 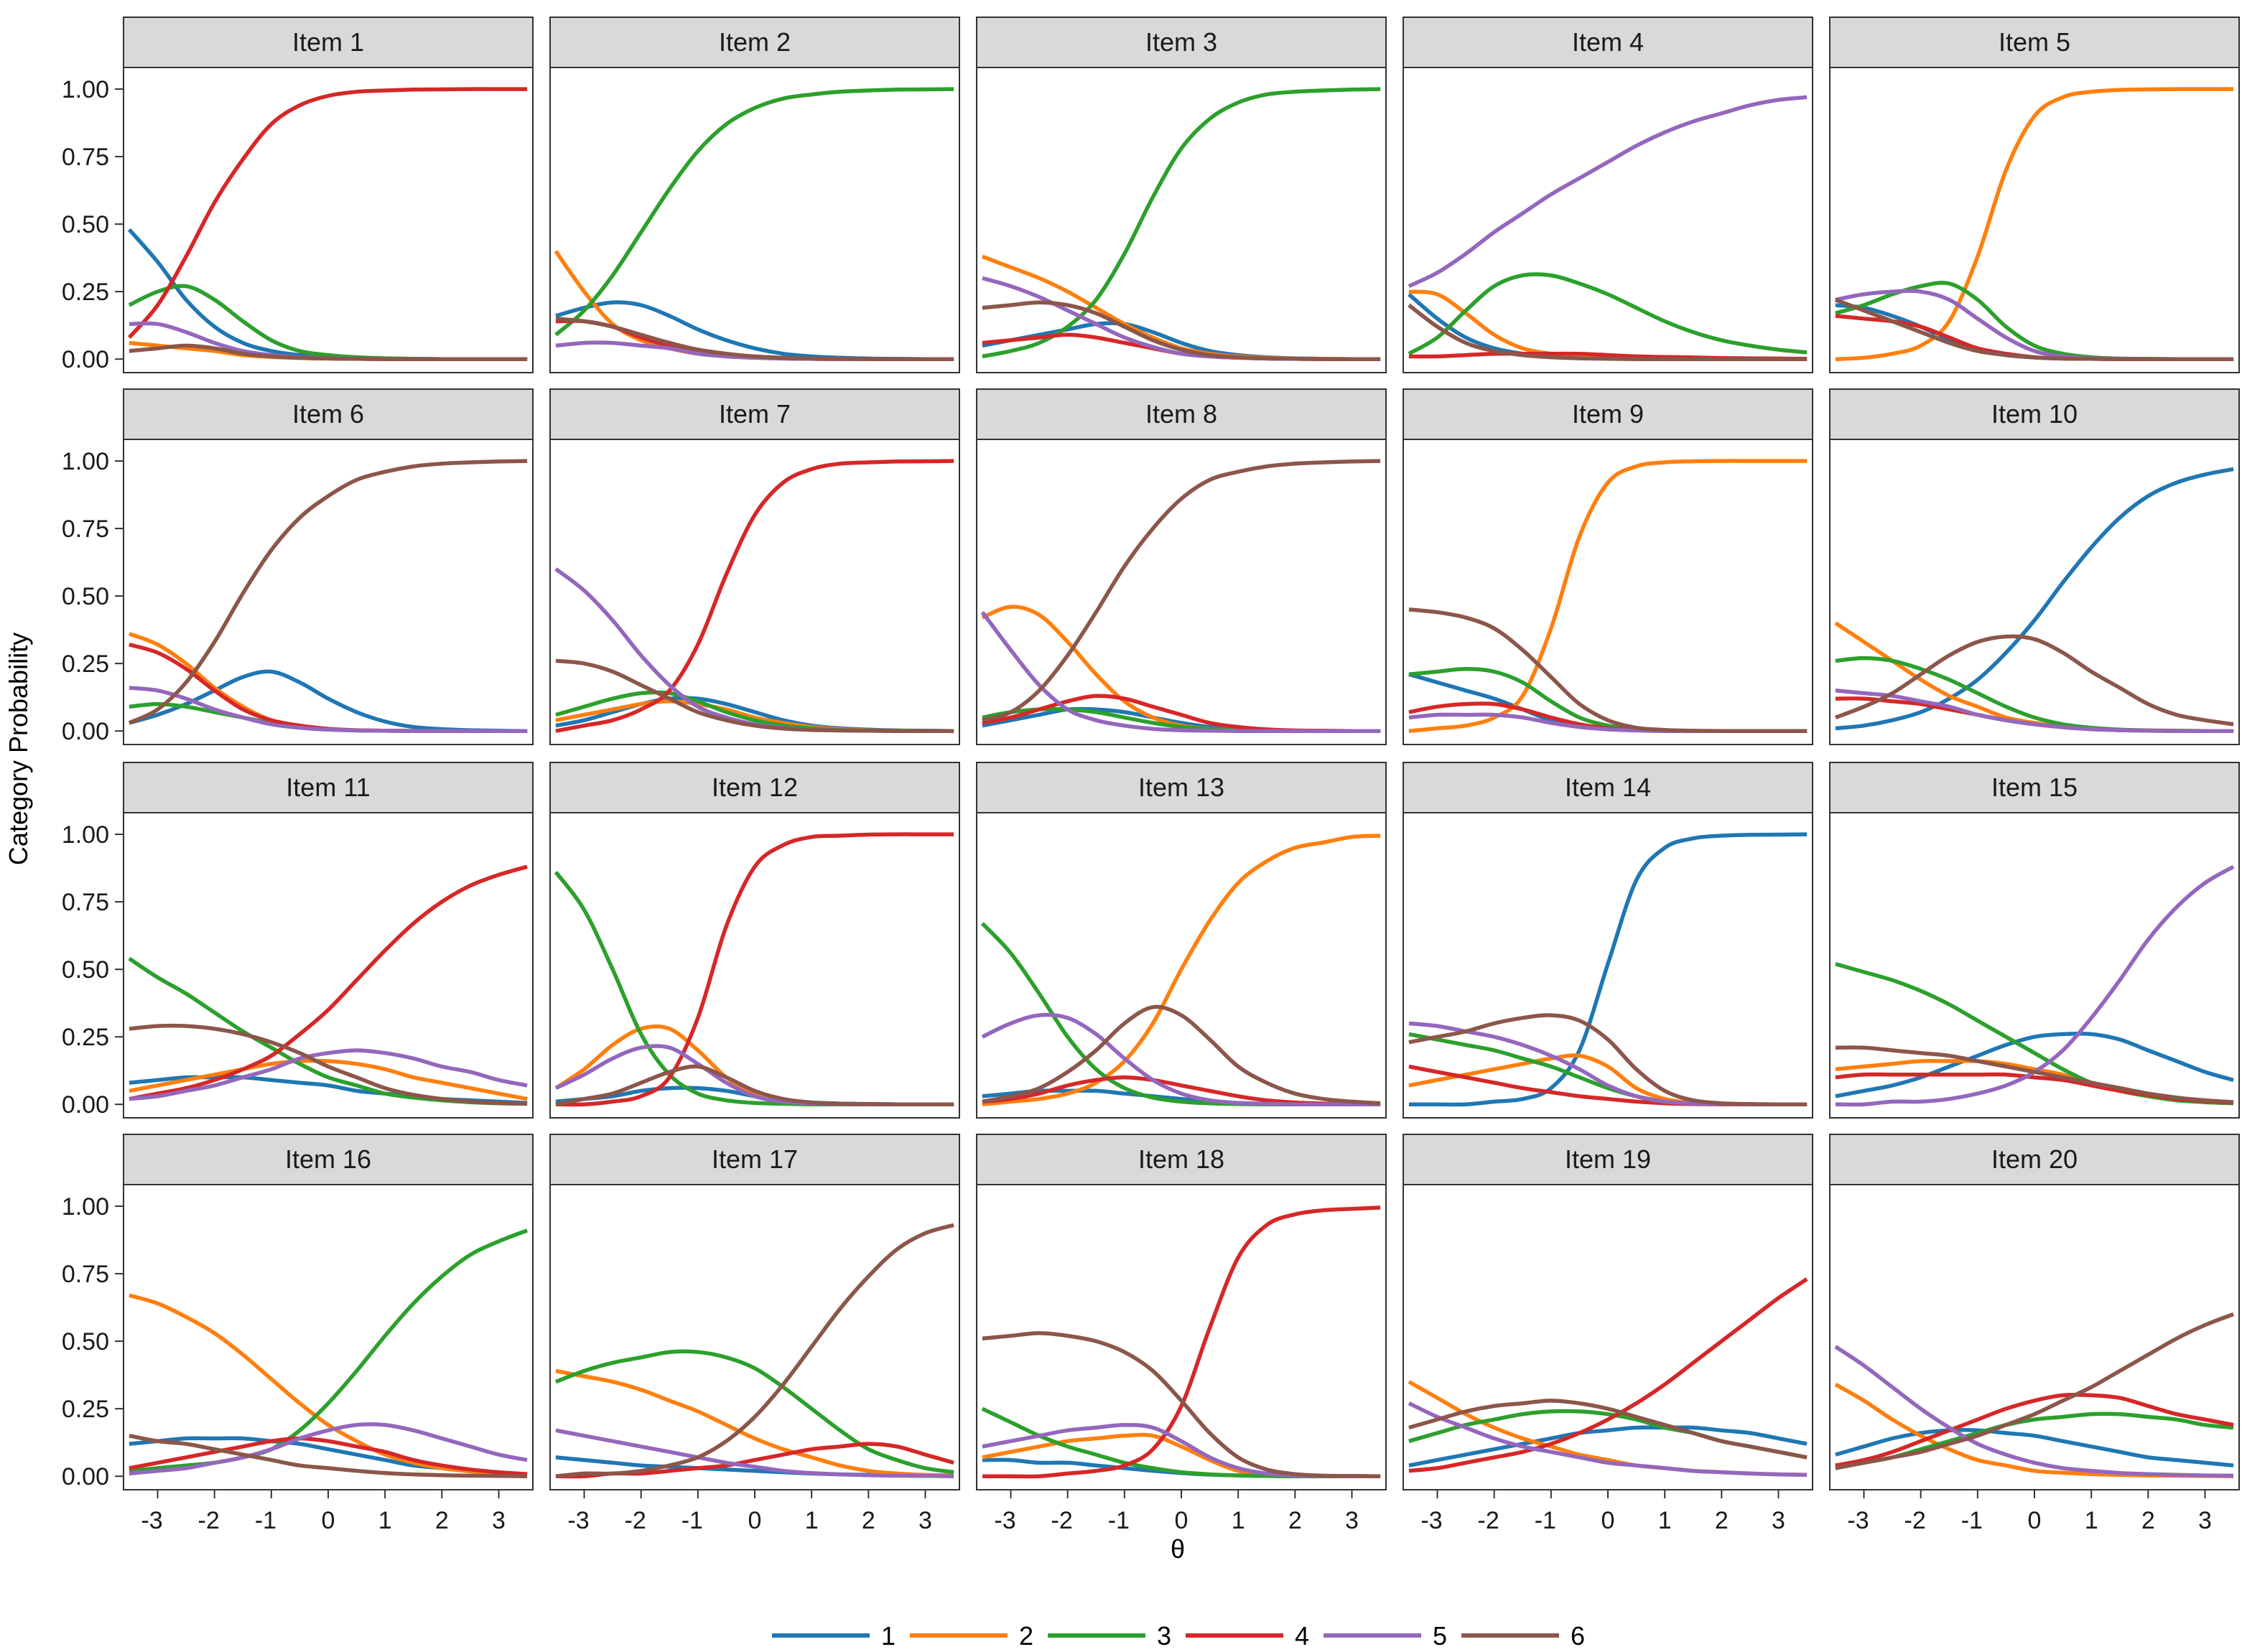 I want to click on panel-19: Item 19 -3 -2 -1 0 1 2 3, so click(x=1608, y=1334).